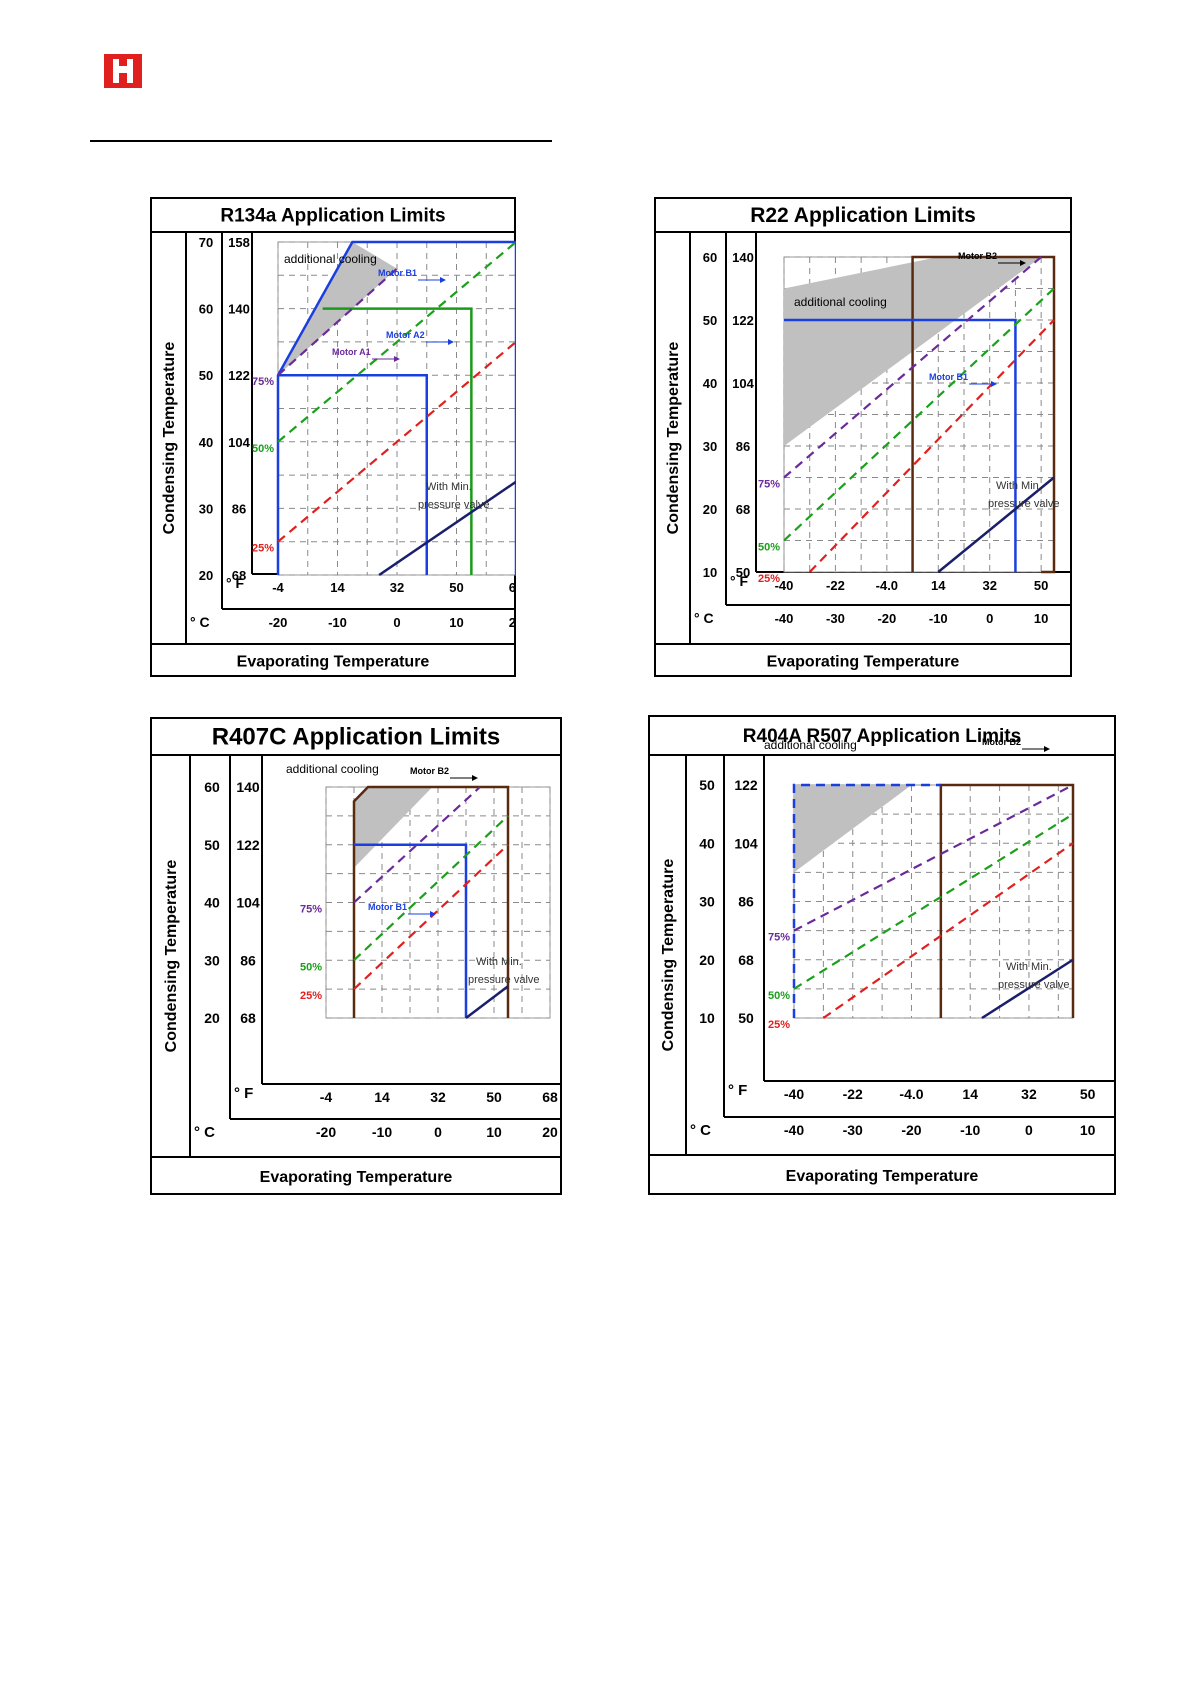  What do you see at coordinates (810, 745) in the screenshot?
I see `additional-cooling-label: additional cooling` at bounding box center [810, 745].